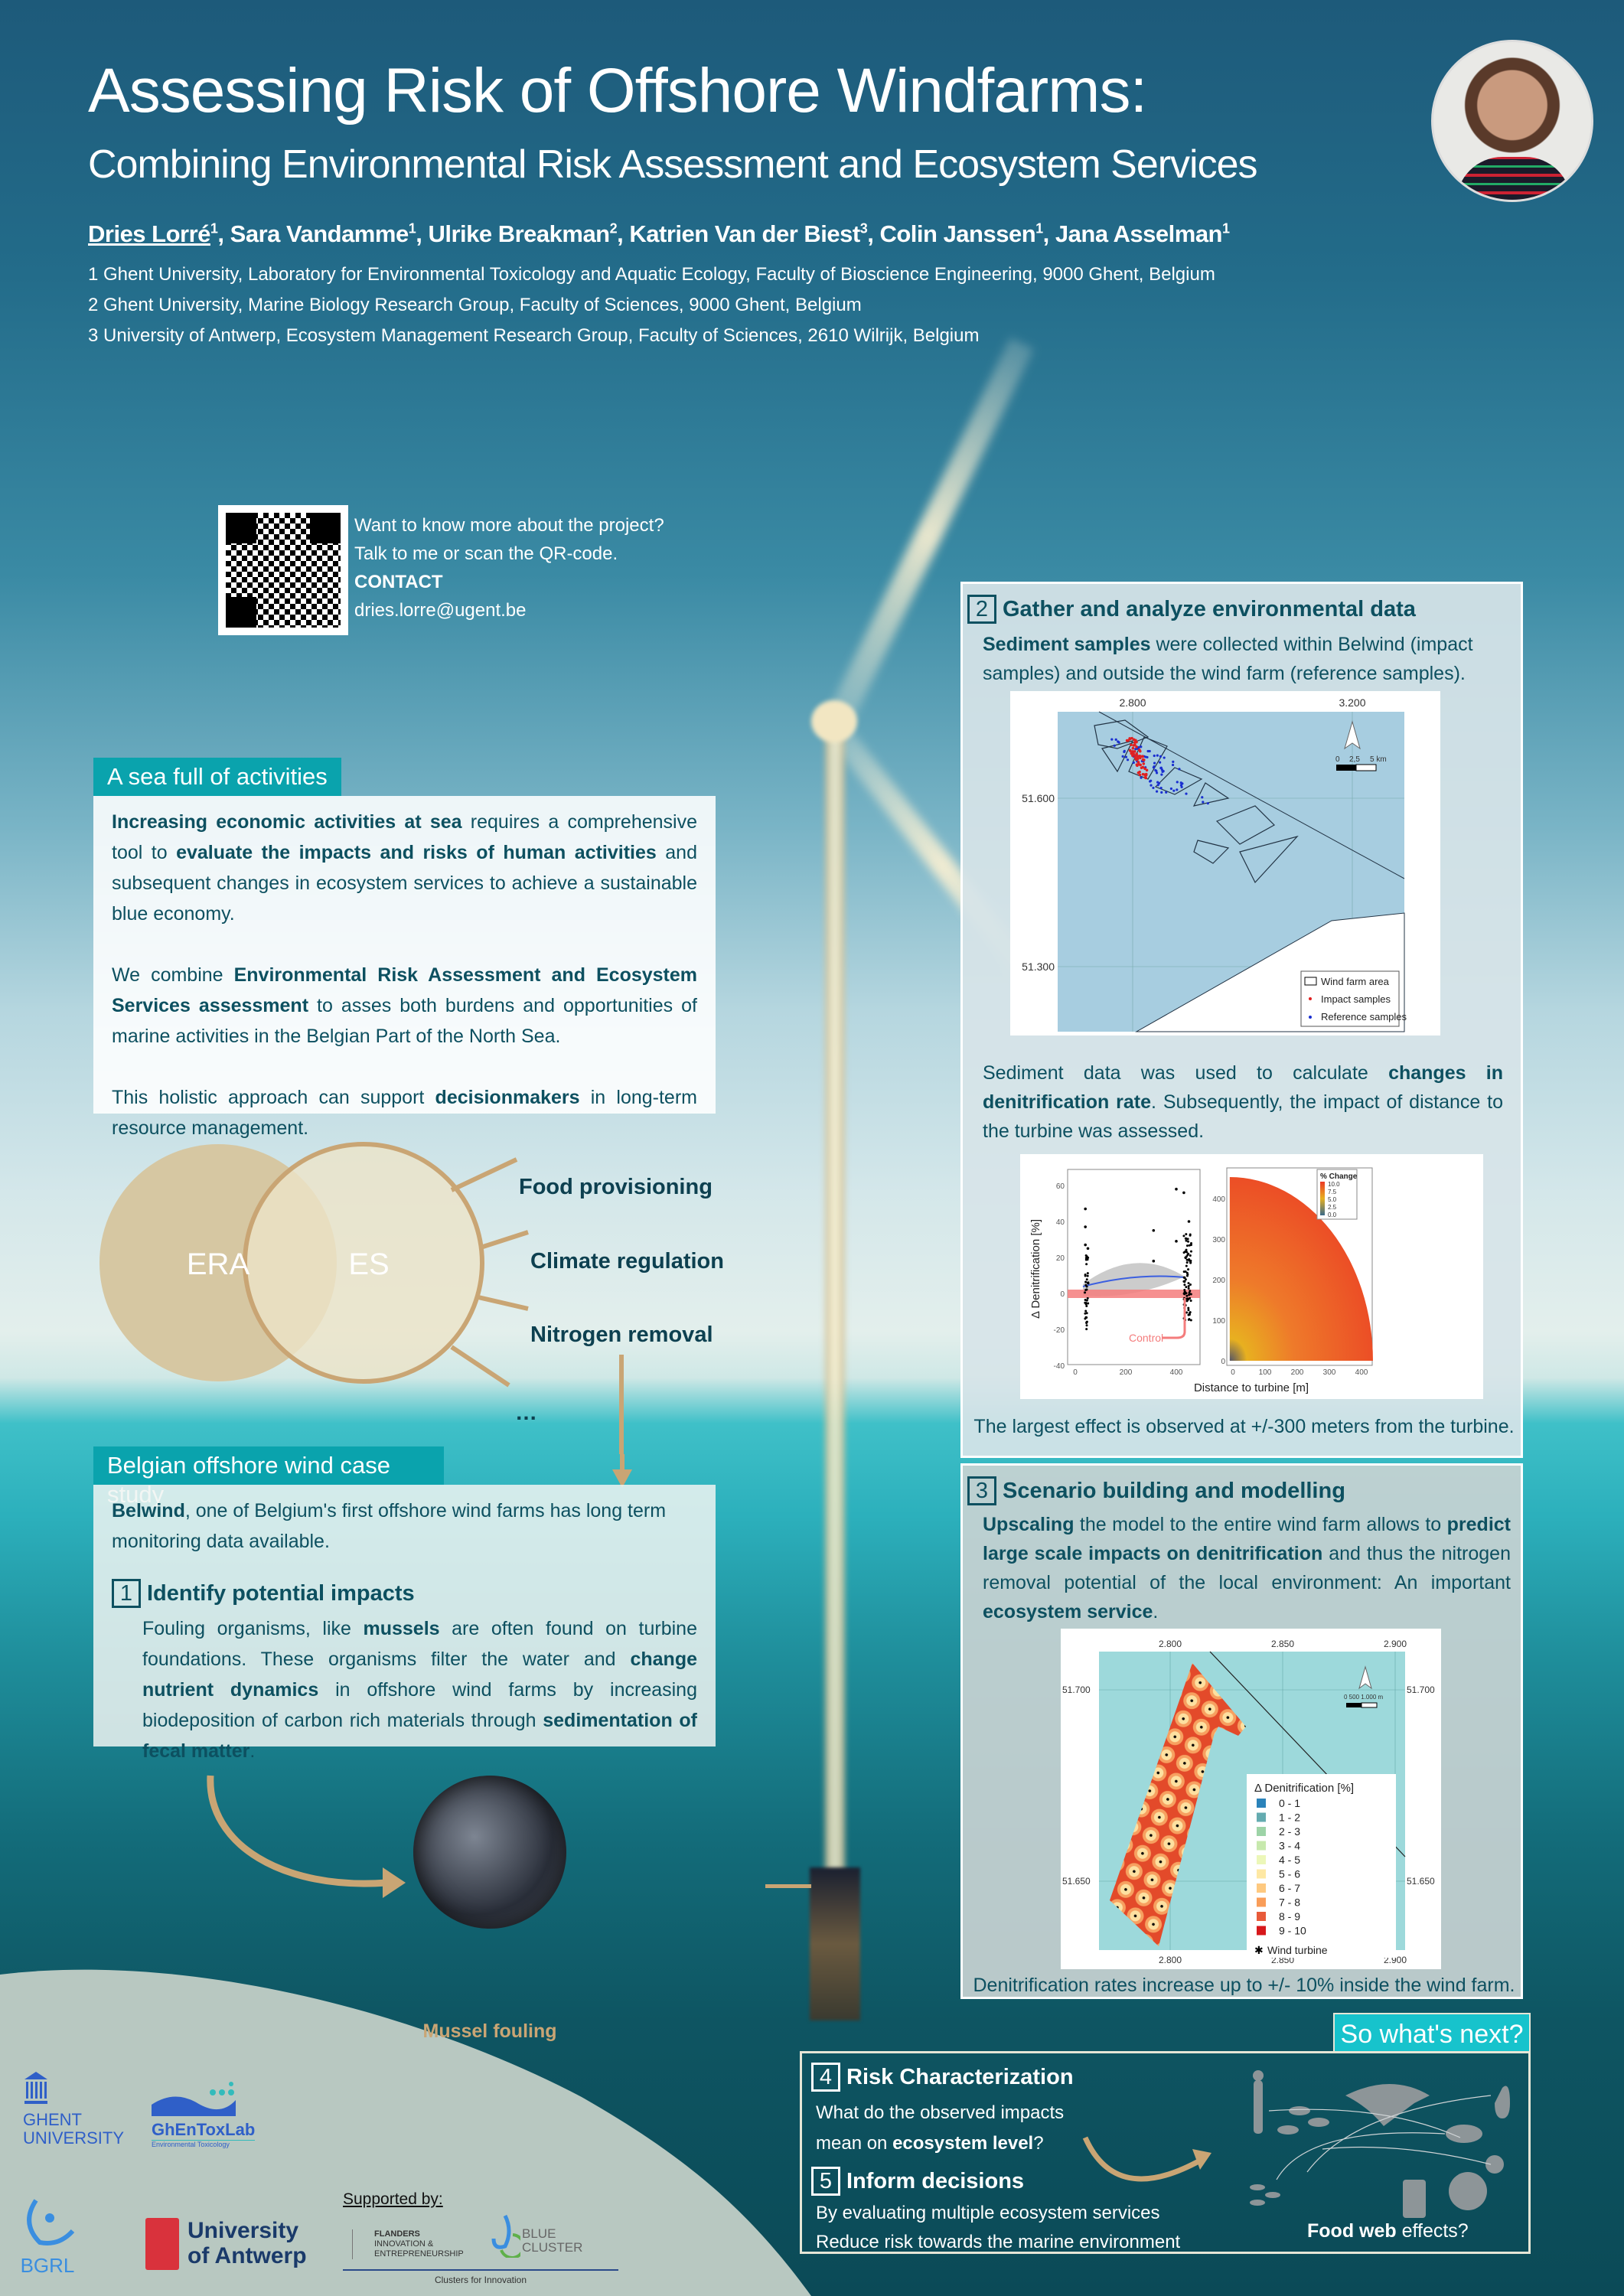 The width and height of the screenshot is (1624, 2296). Describe the element at coordinates (364, 1263) in the screenshot. I see `es-circle` at that location.